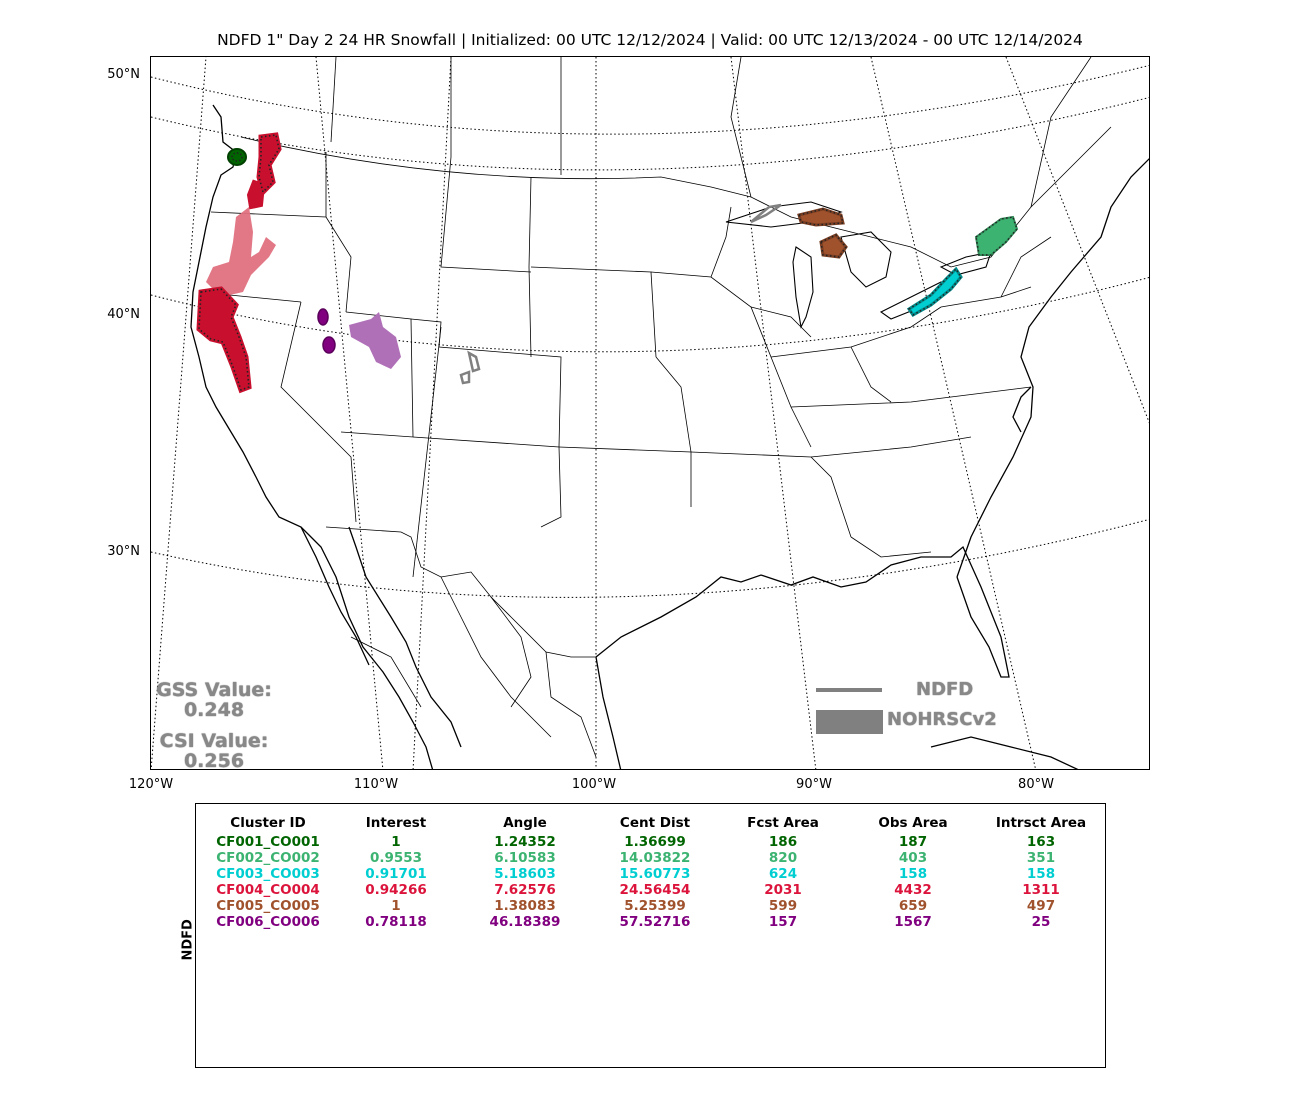  Describe the element at coordinates (525, 842) in the screenshot. I see `table-cell-angle: 1.24352` at that location.